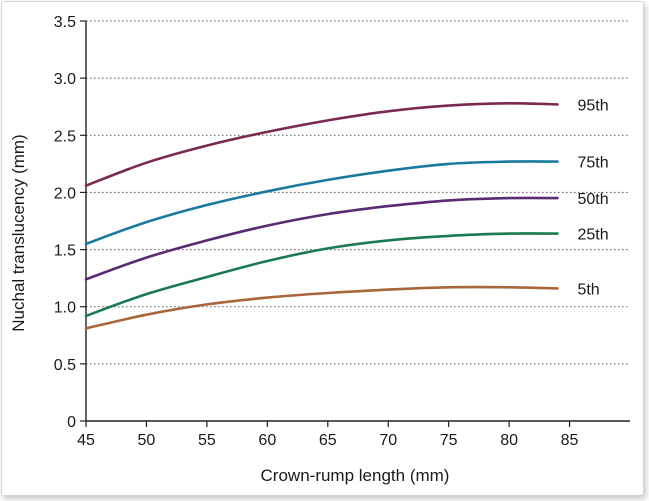  I want to click on y-tick-label: 2.0, so click(65, 193).